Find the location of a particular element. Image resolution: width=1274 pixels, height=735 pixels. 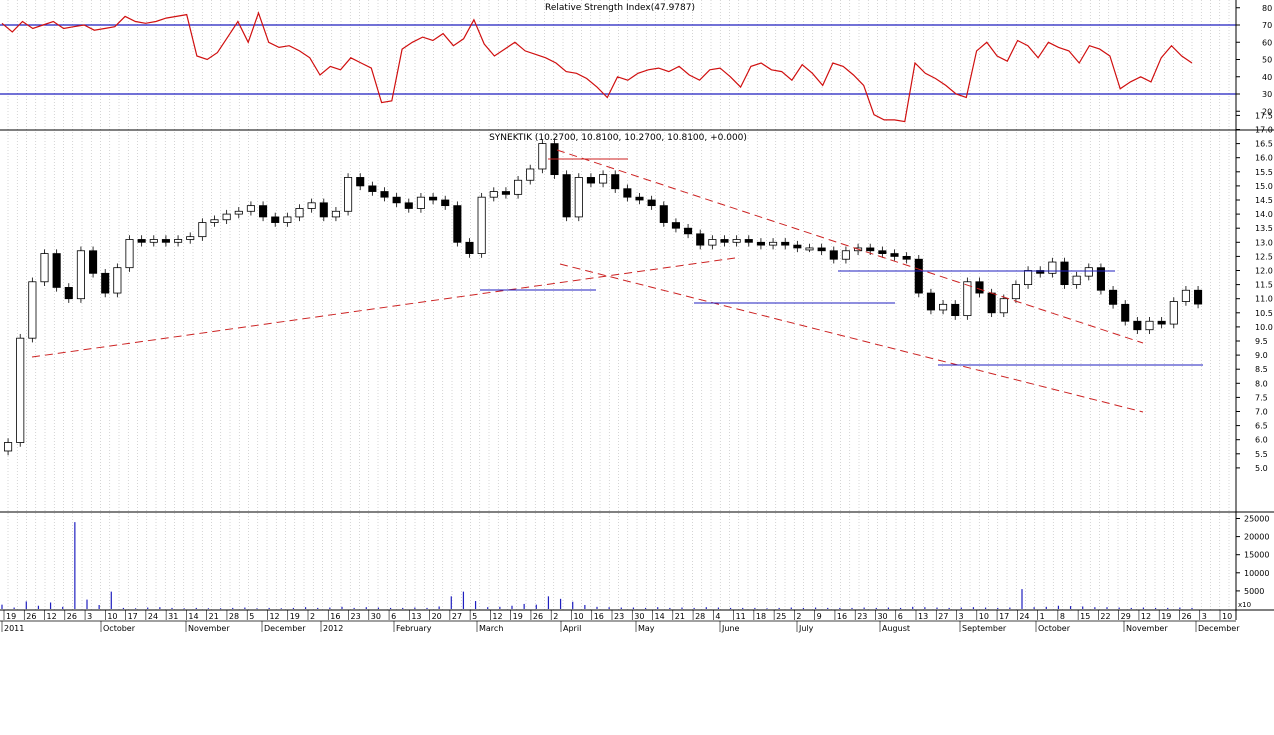

month-label: February is located at coordinates (414, 628).